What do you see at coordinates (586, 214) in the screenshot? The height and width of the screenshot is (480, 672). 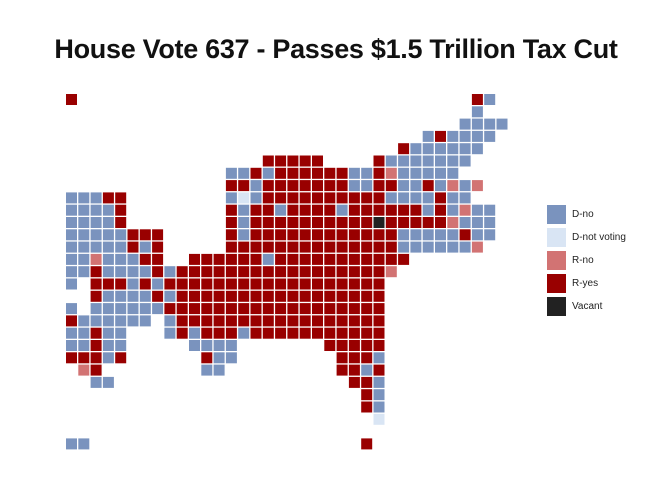 I see `legend-item-d-no: D-no` at bounding box center [586, 214].